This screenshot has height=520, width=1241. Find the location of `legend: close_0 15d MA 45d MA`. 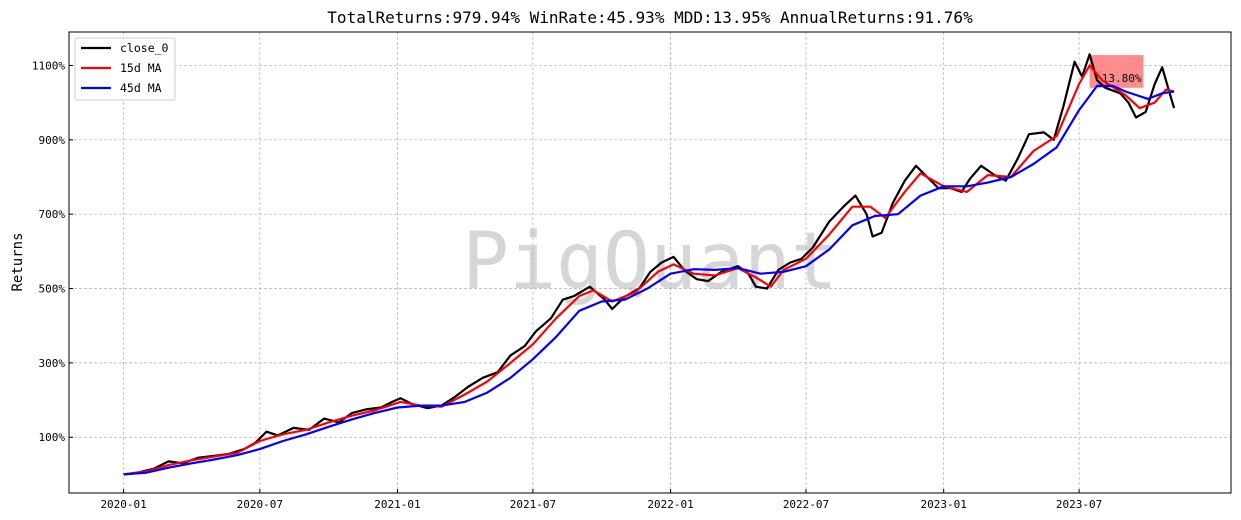

legend: close_0 15d MA 45d MA is located at coordinates (125, 69).